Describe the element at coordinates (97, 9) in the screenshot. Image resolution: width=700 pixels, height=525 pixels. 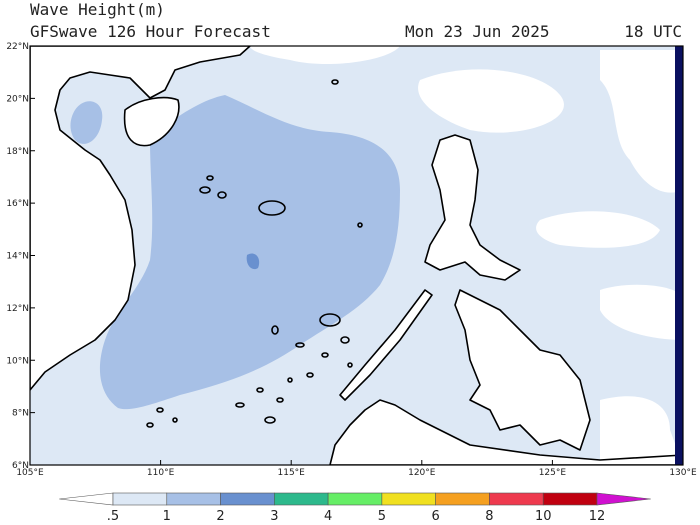
I see `title: Wave Height(m)` at that location.